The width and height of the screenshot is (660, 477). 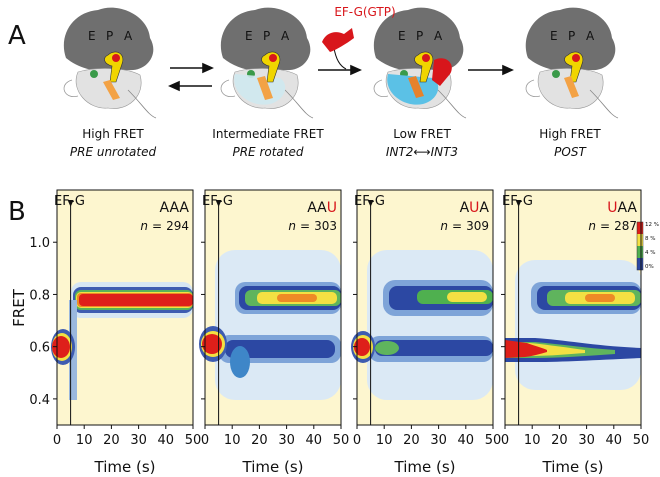 I want to click on y-tick-label: 1.0, so click(x=39, y=243).